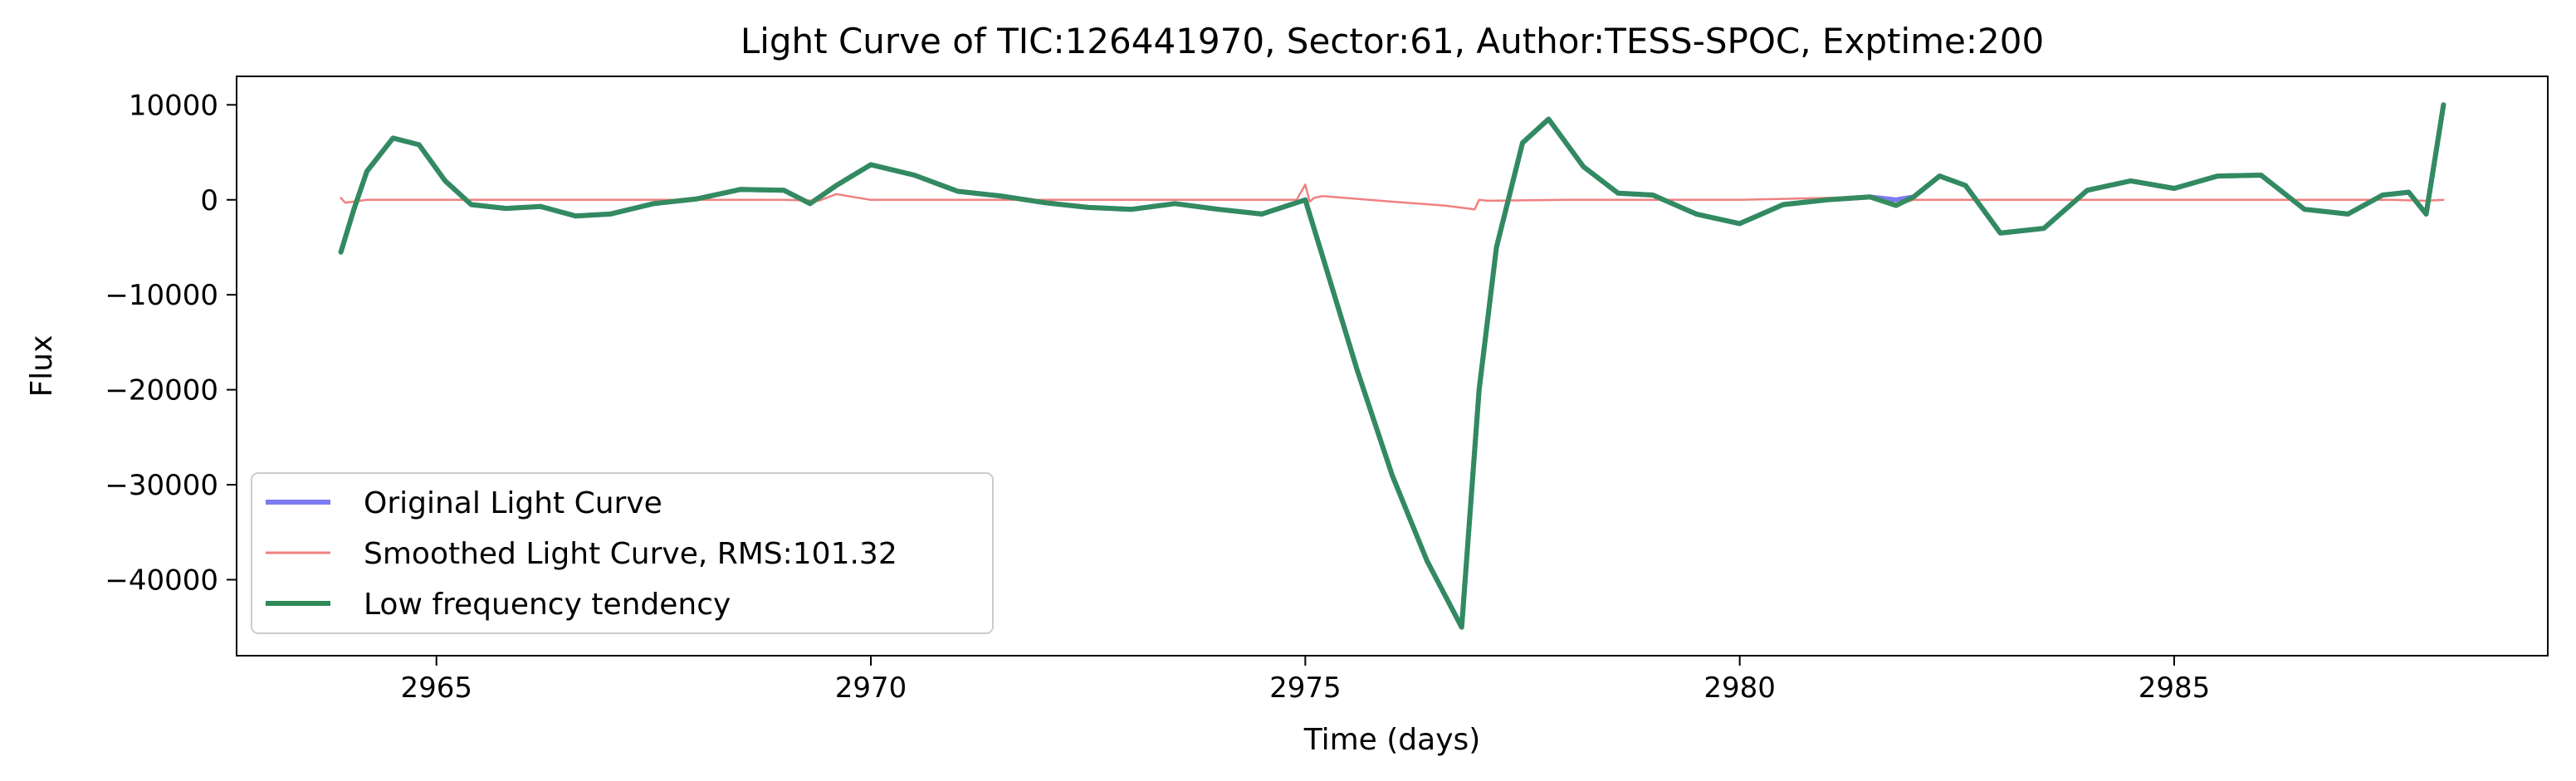 The image size is (2576, 781). Describe the element at coordinates (436, 688) in the screenshot. I see `x-tick-label: 2965` at that location.